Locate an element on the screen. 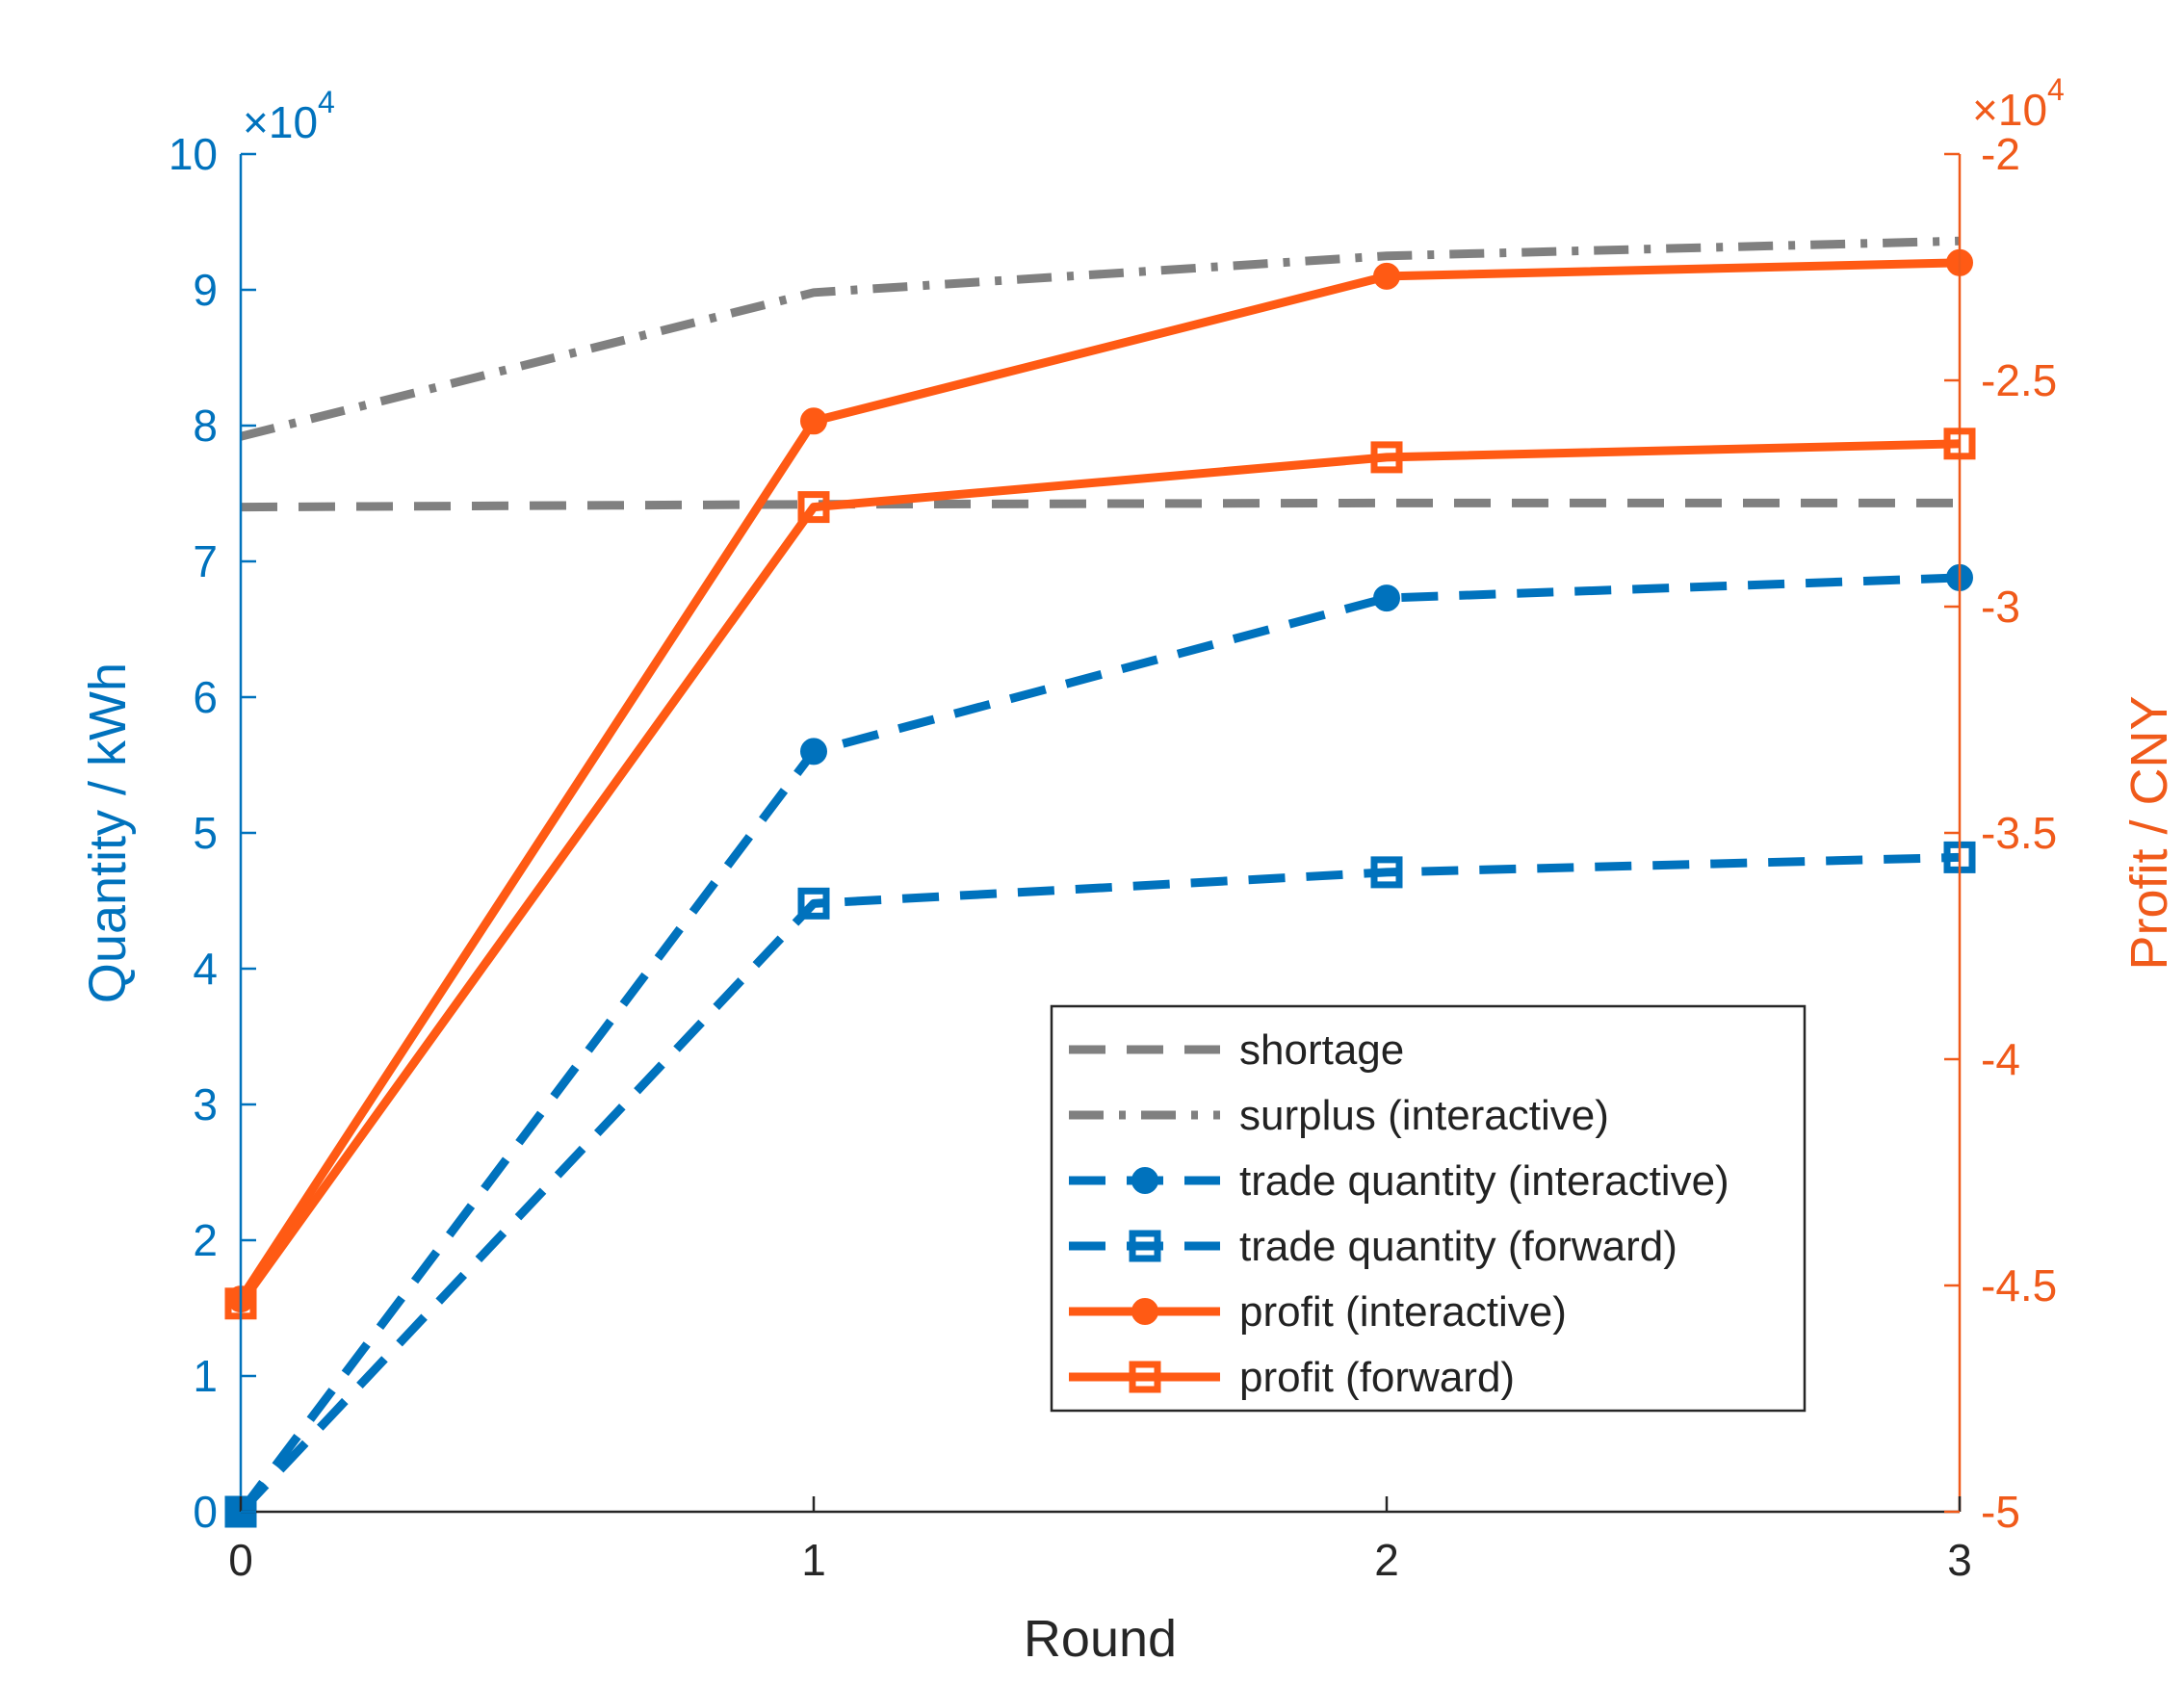  right-y-tick-label: -3.5 is located at coordinates (2019, 833).